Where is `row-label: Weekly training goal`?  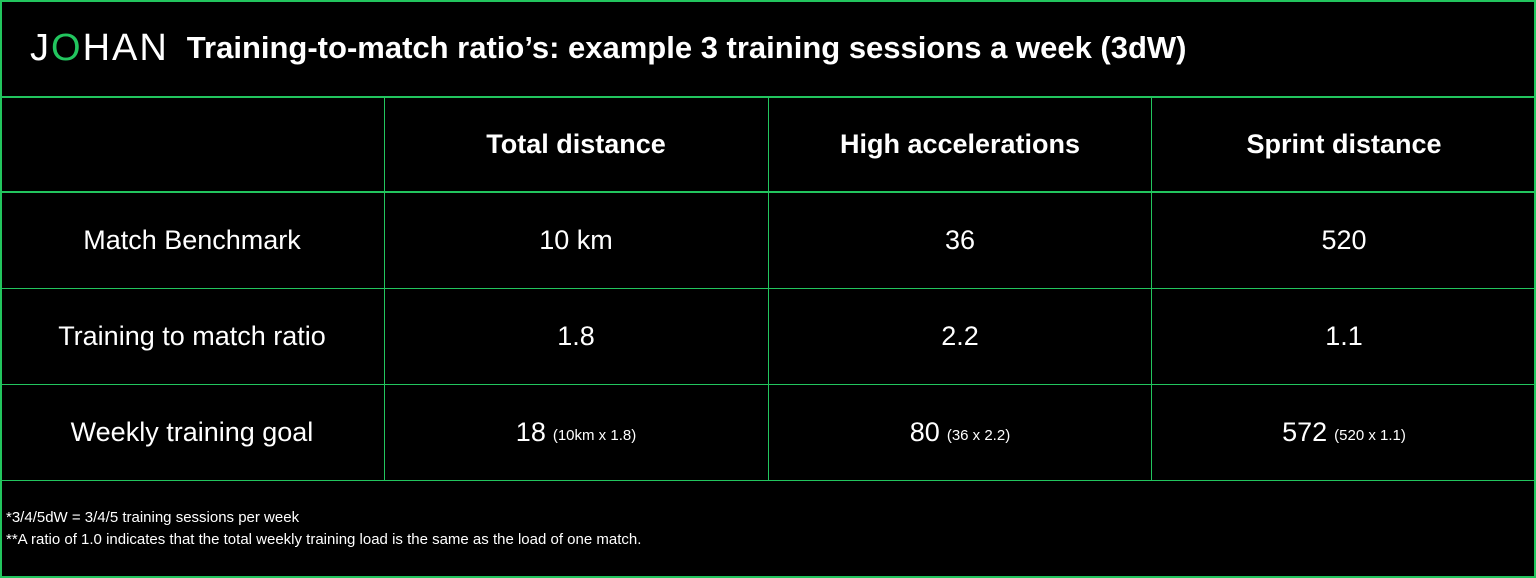 row-label: Weekly training goal is located at coordinates (192, 431).